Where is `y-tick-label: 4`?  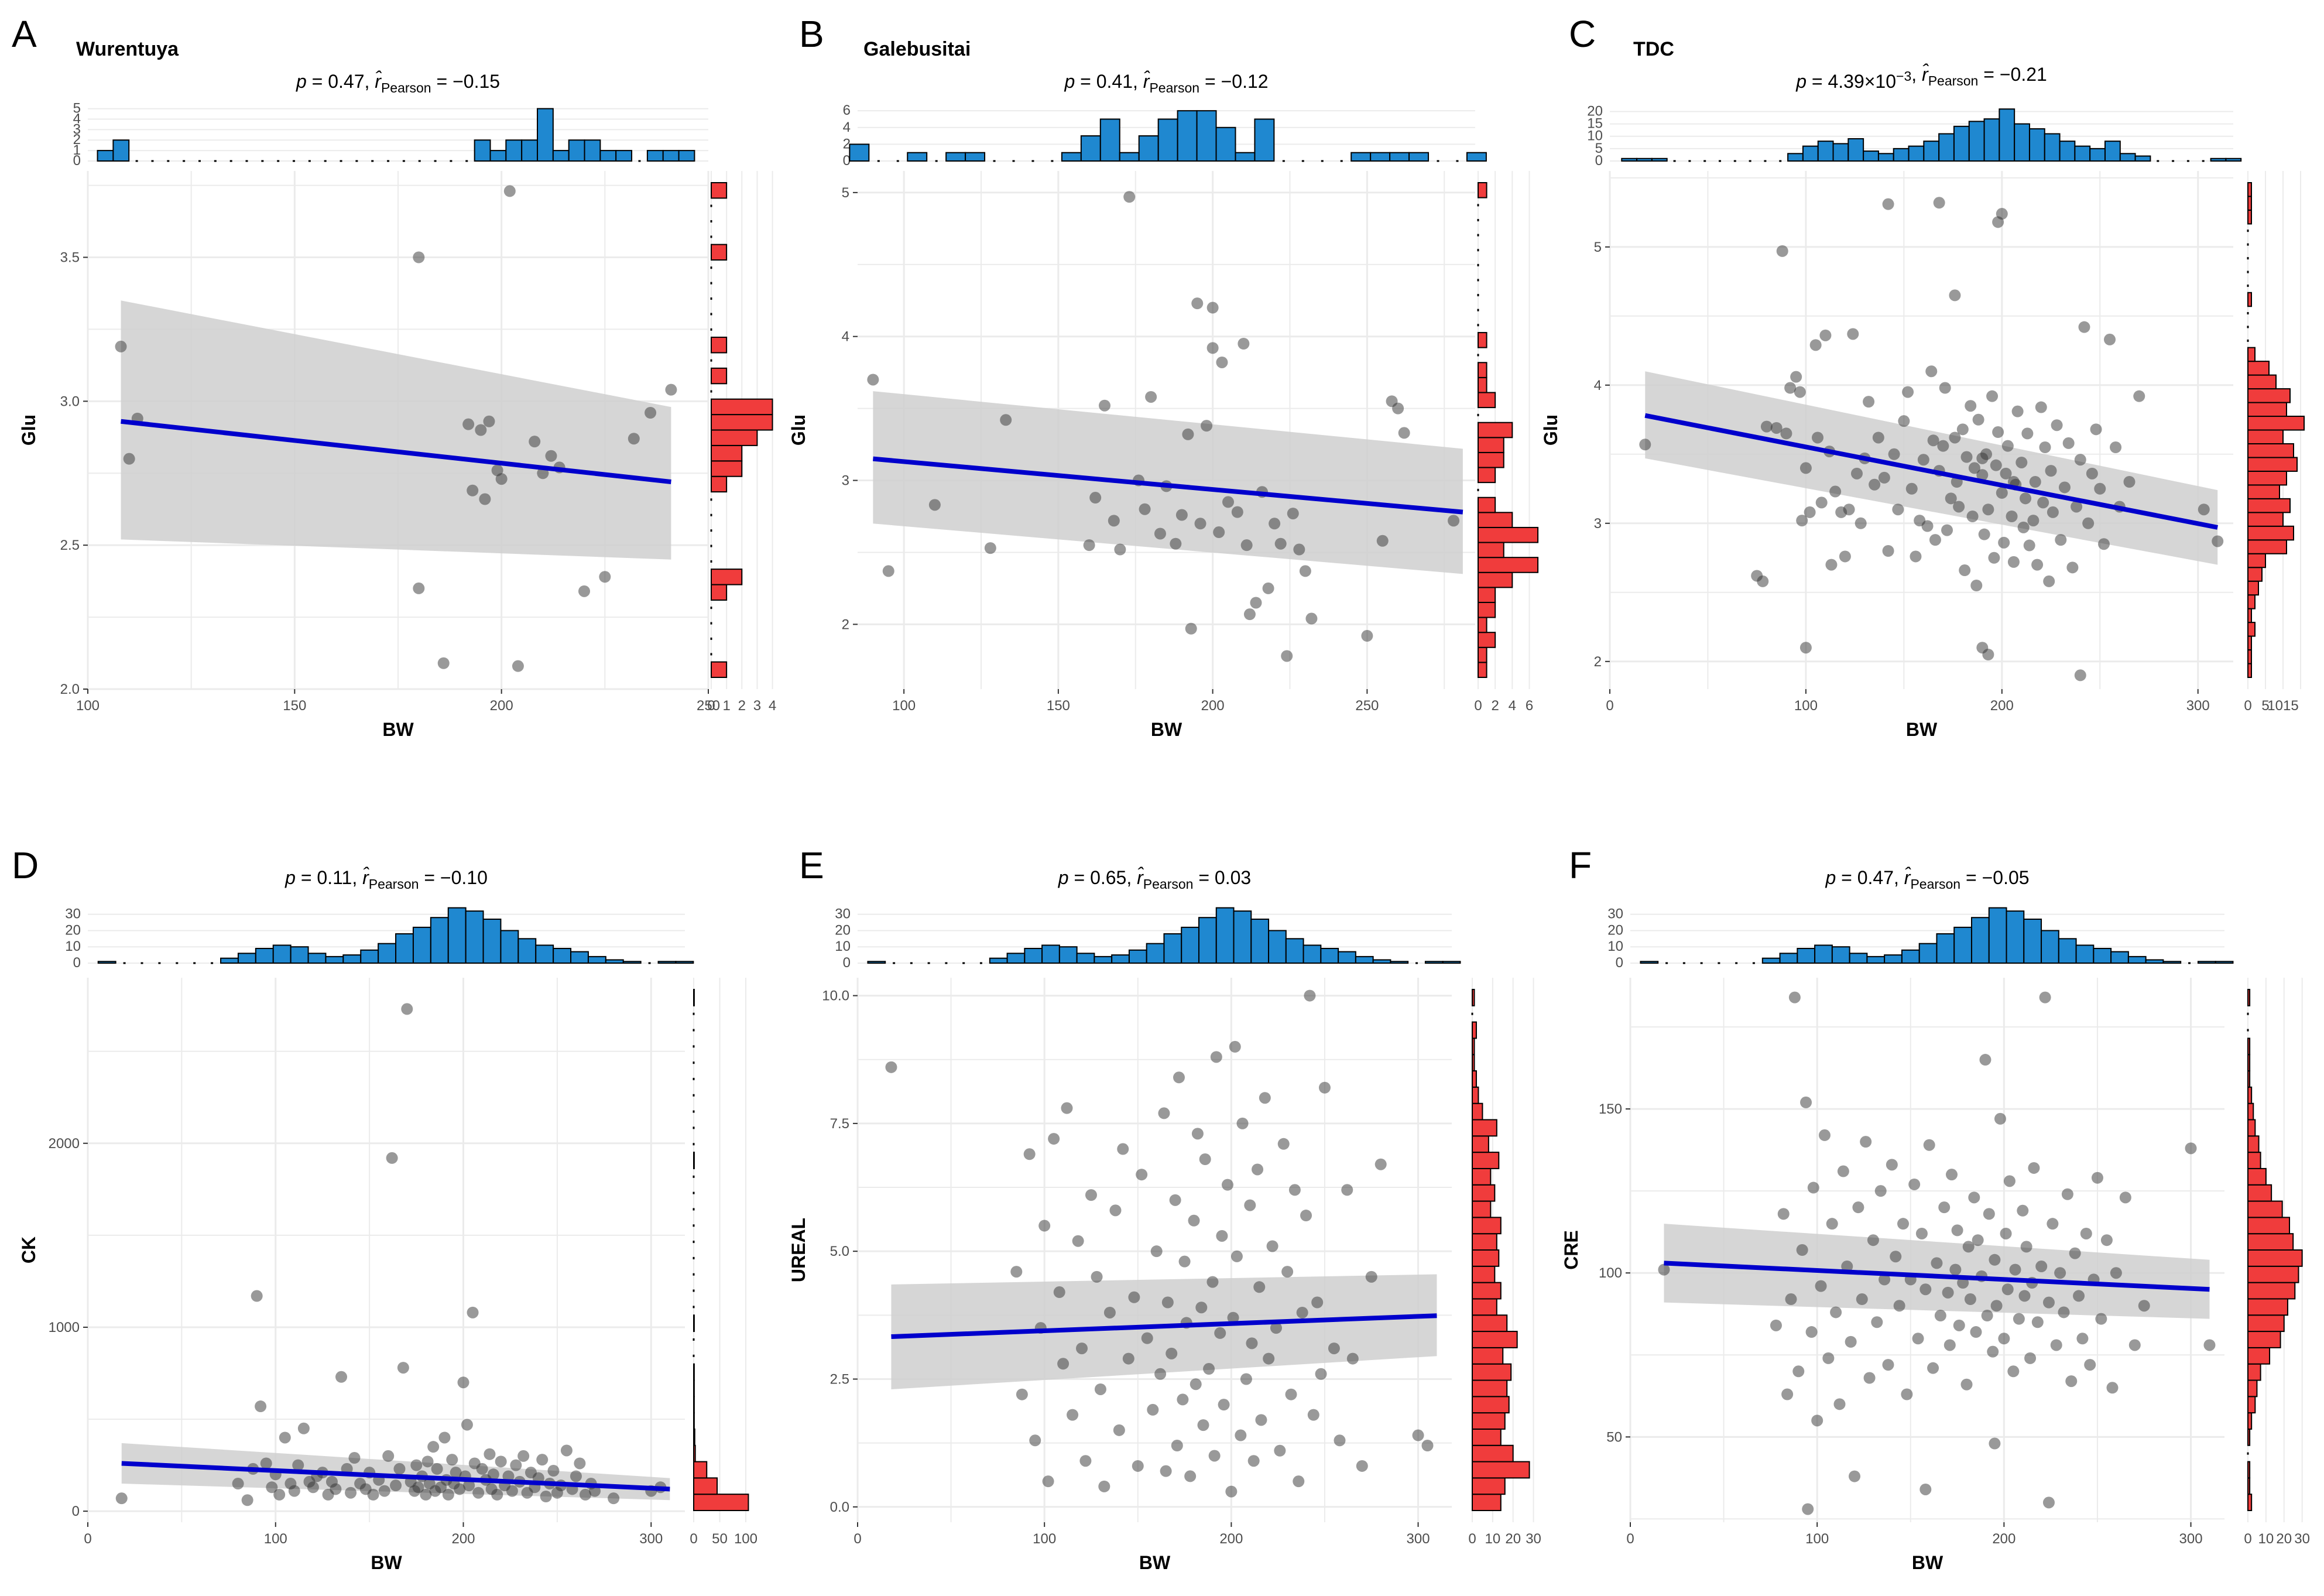
y-tick-label: 4 is located at coordinates (845, 337).